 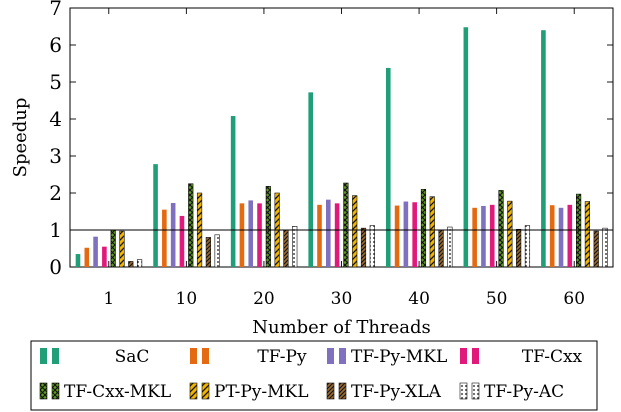 I want to click on y-tick-label: 3, so click(x=55, y=156).